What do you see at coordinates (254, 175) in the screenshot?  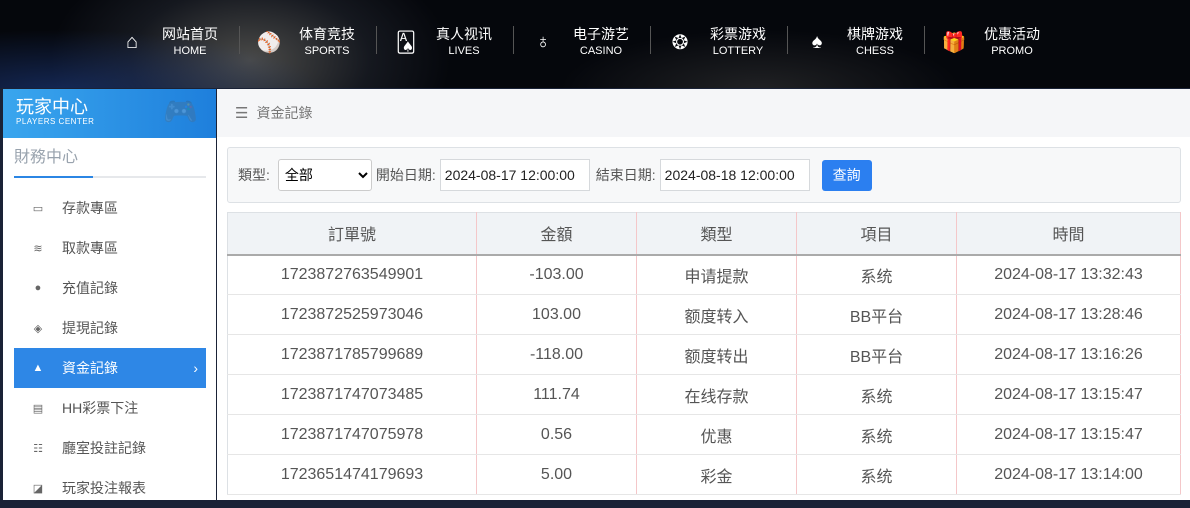 I see `type-label: 類型:` at bounding box center [254, 175].